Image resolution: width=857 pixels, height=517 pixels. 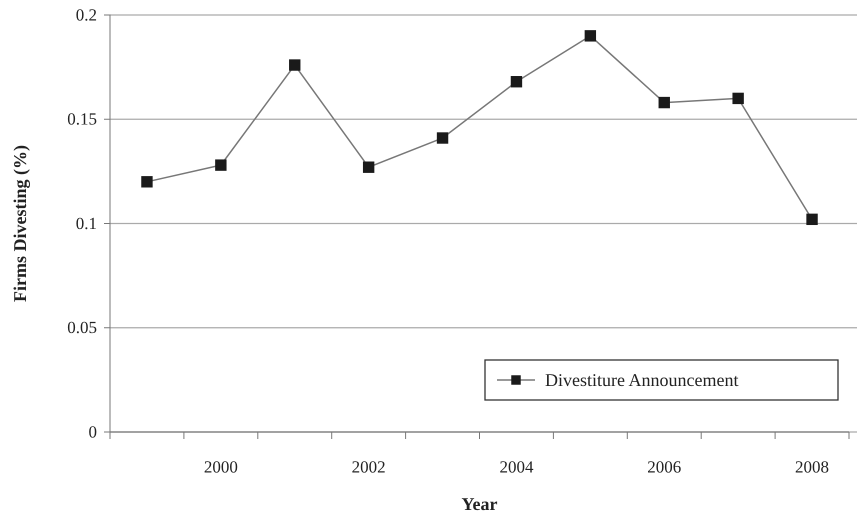 I want to click on y-tick-label: 0.15, so click(x=82, y=119).